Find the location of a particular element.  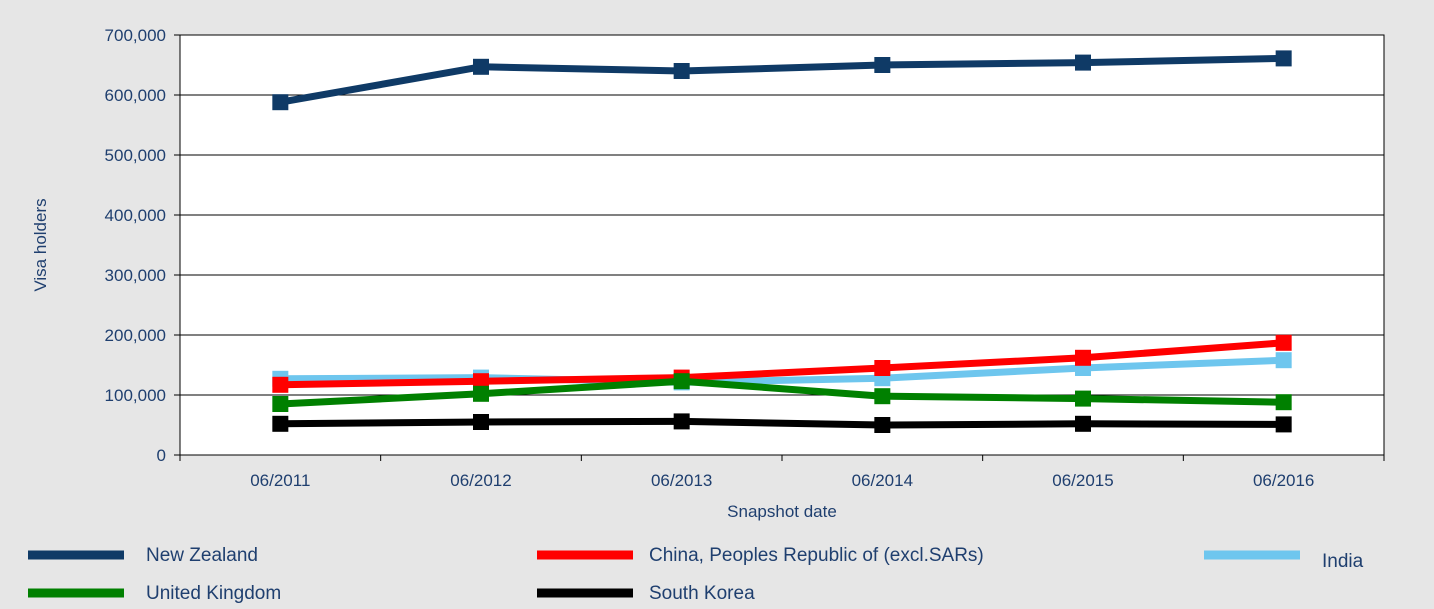

x-tick-label: 06/2015 is located at coordinates (1082, 480).